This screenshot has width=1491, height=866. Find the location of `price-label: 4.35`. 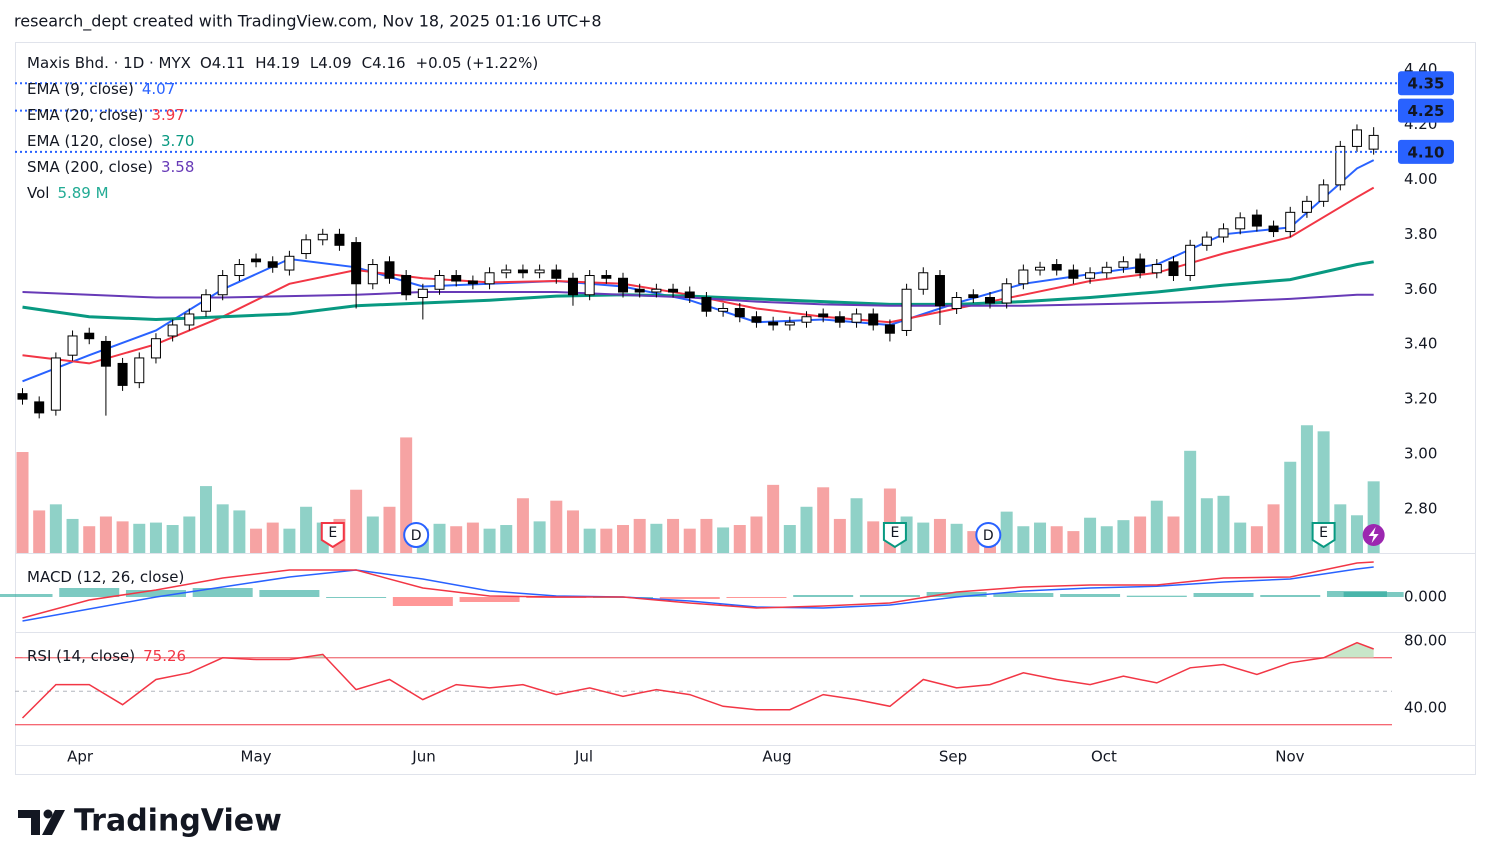

price-label: 4.35 is located at coordinates (1425, 84).